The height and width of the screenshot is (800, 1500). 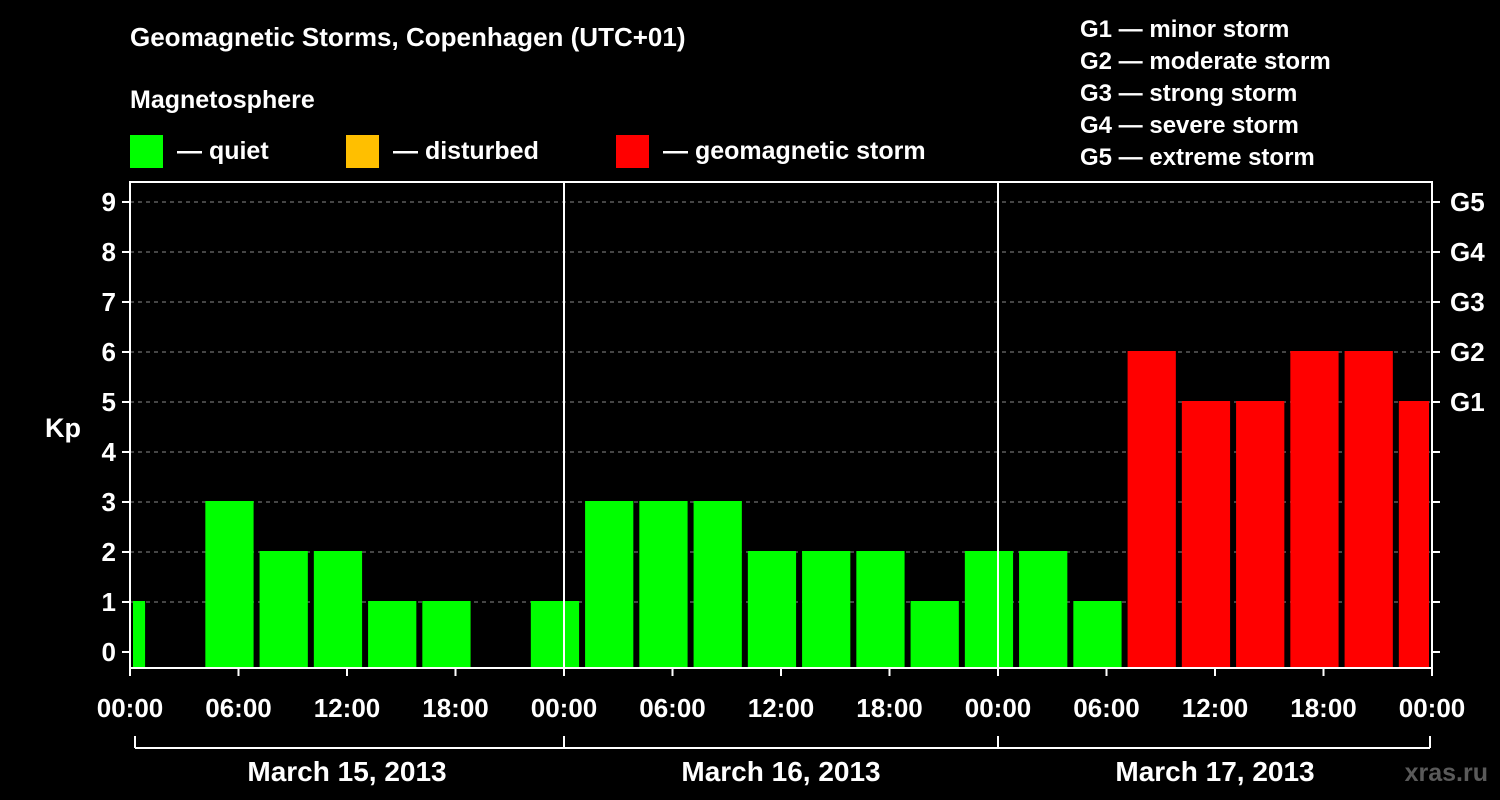 I want to click on y-tick-label: 4, so click(x=109, y=452).